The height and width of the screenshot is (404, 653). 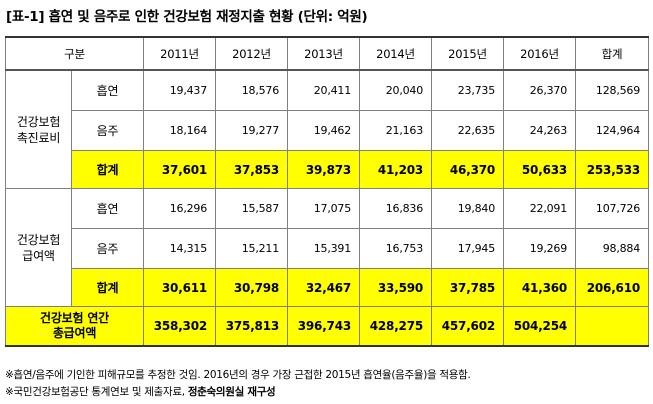 I want to click on table-cell: 22,635, so click(x=468, y=130).